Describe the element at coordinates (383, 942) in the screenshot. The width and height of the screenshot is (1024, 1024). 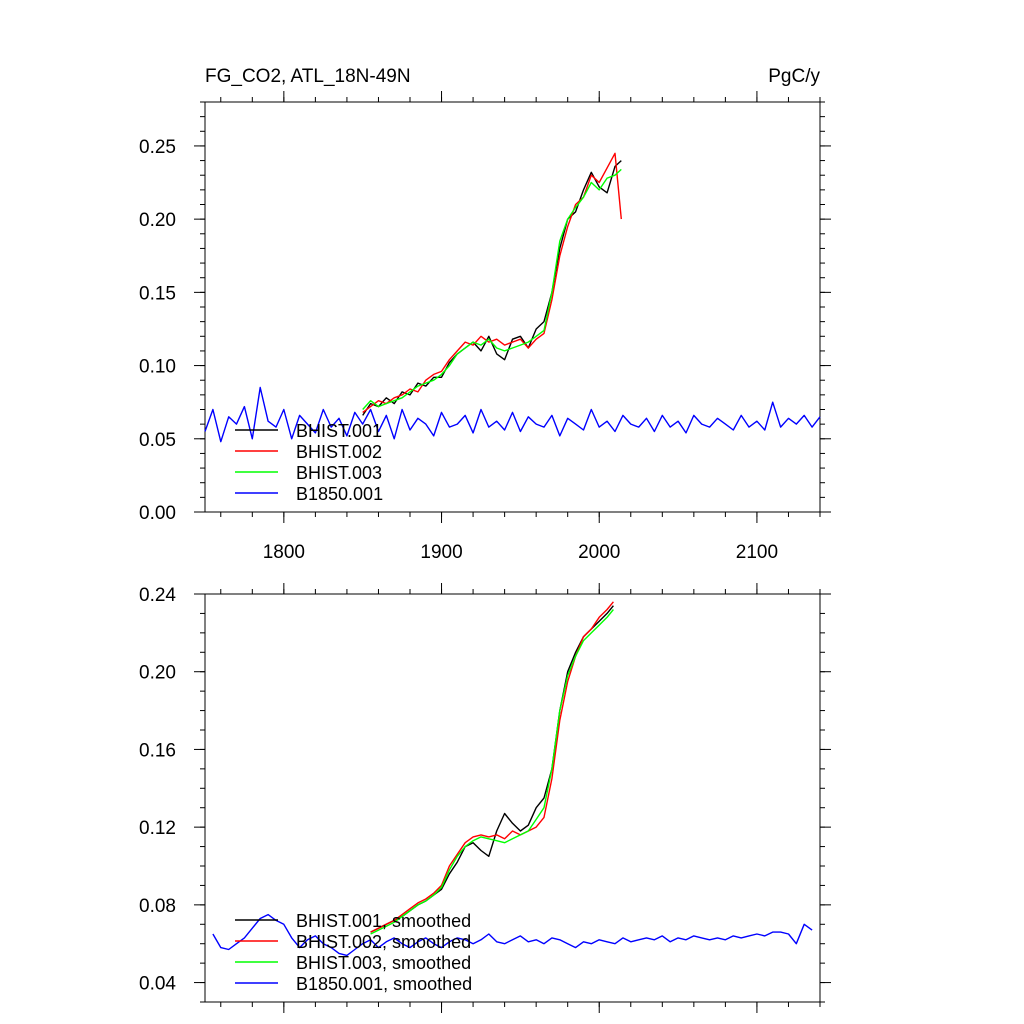
I see `legend-label: BHIST.002, smoothed` at that location.